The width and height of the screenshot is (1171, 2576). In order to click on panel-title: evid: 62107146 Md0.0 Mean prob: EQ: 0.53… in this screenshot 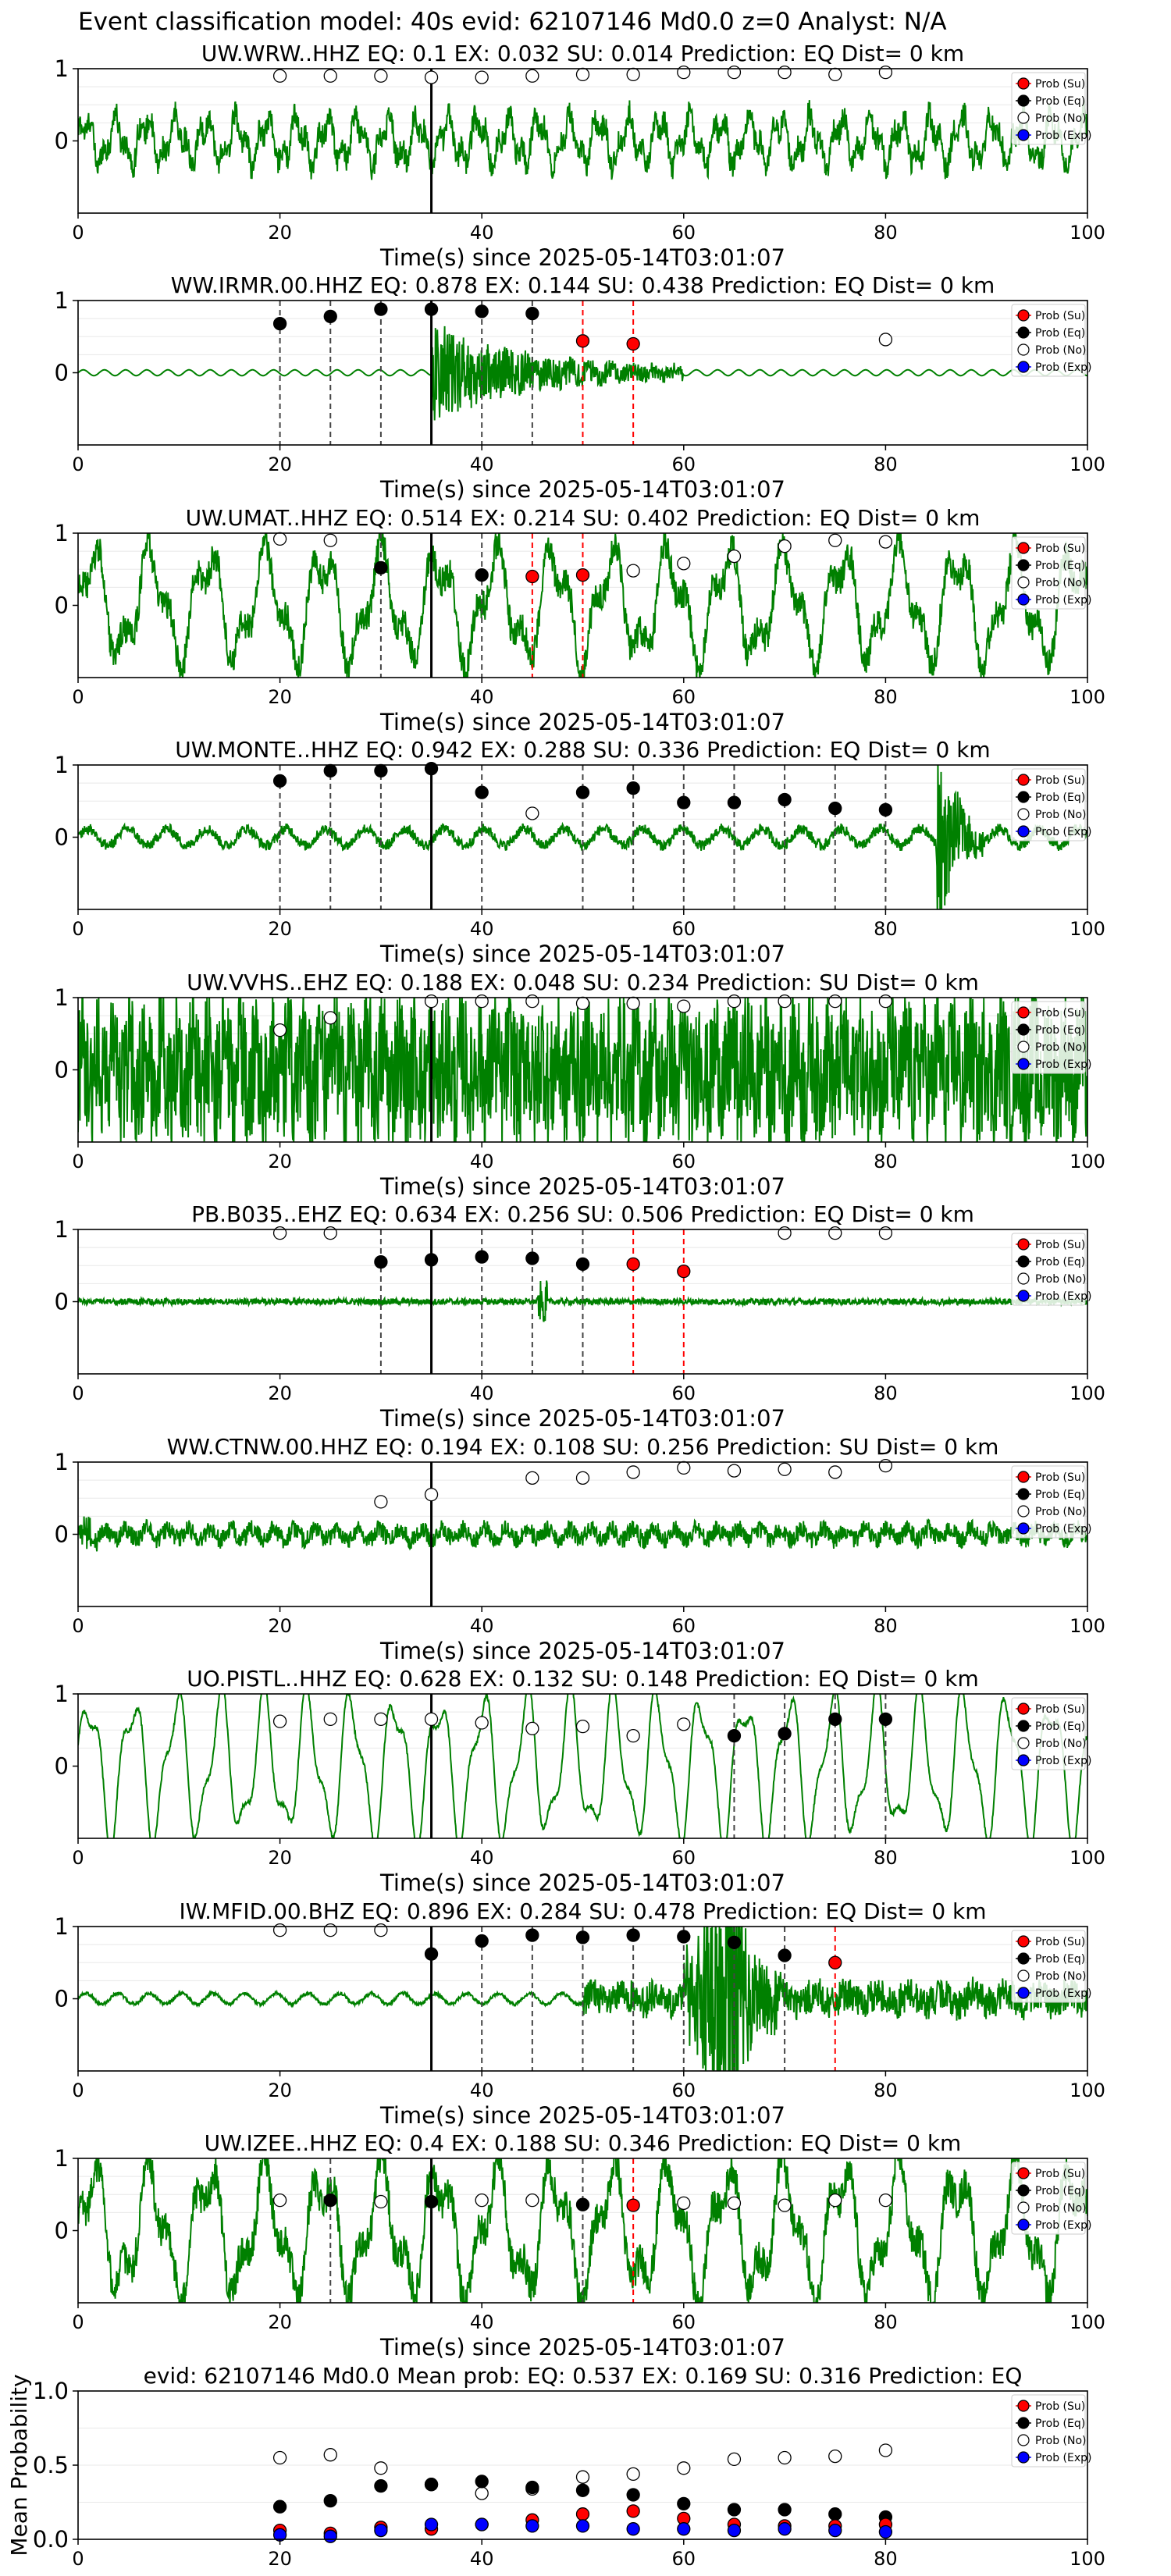, I will do `click(583, 2376)`.